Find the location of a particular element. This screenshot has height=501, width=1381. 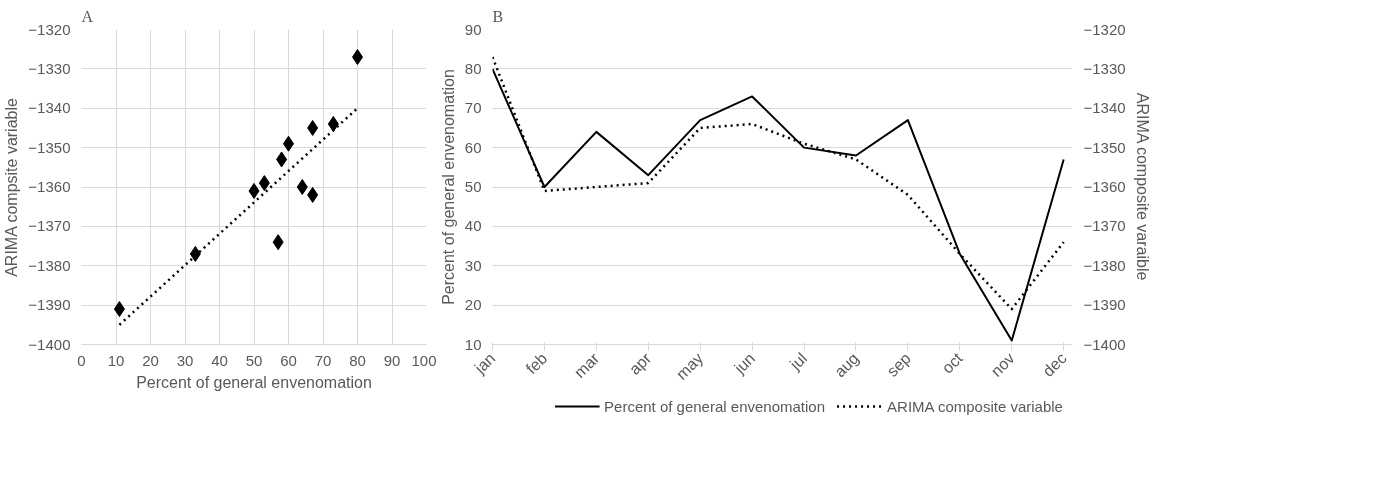

x-tick-label: 10 is located at coordinates (116, 360).